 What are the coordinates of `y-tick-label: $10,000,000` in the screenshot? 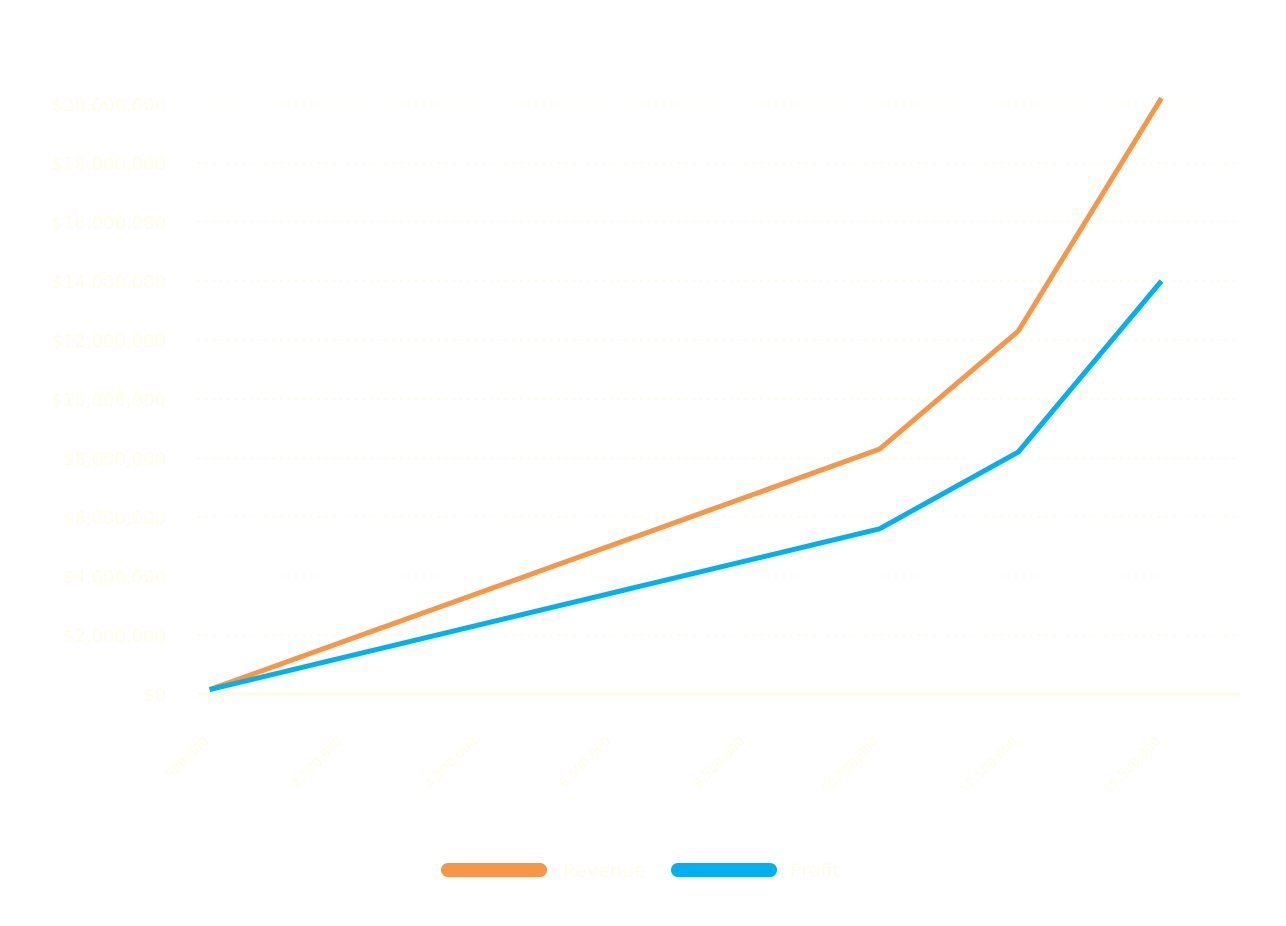 It's located at (108, 400).